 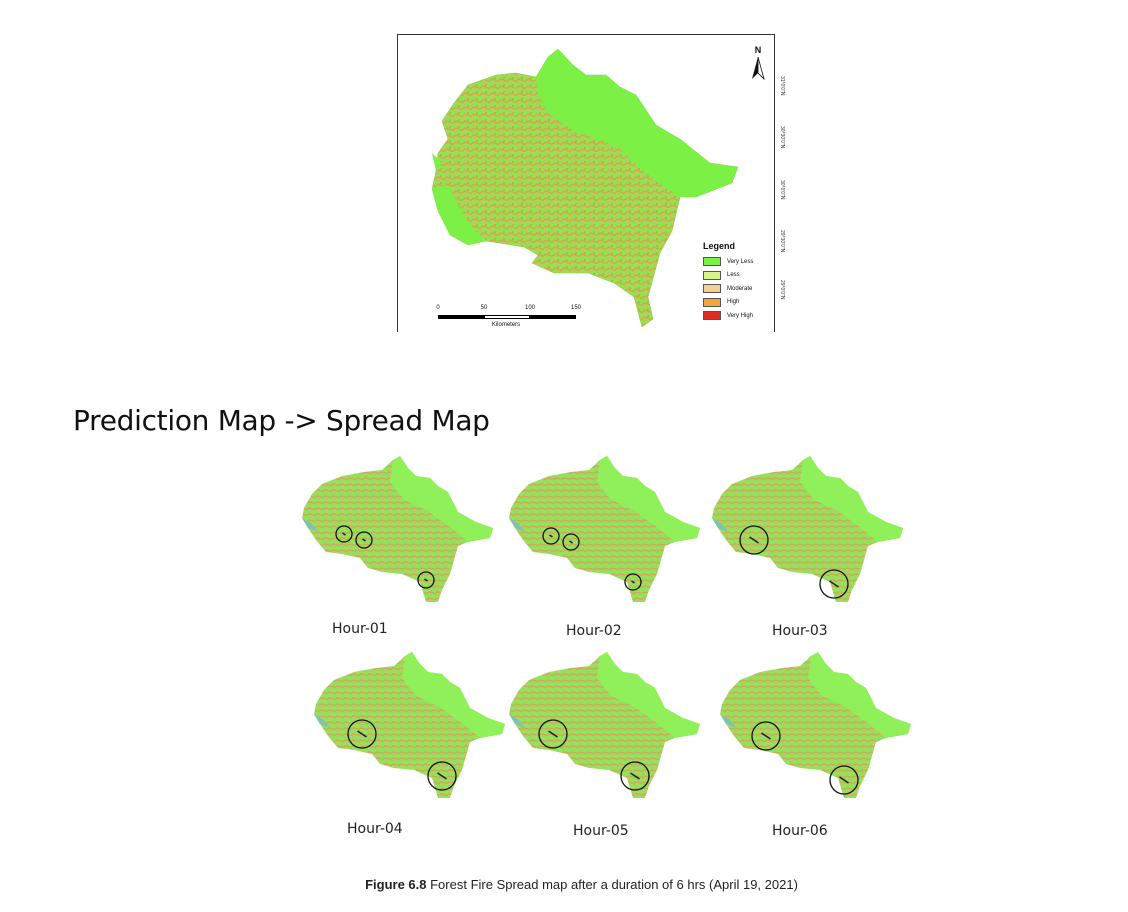 I want to click on legend-label: High, so click(x=733, y=302).